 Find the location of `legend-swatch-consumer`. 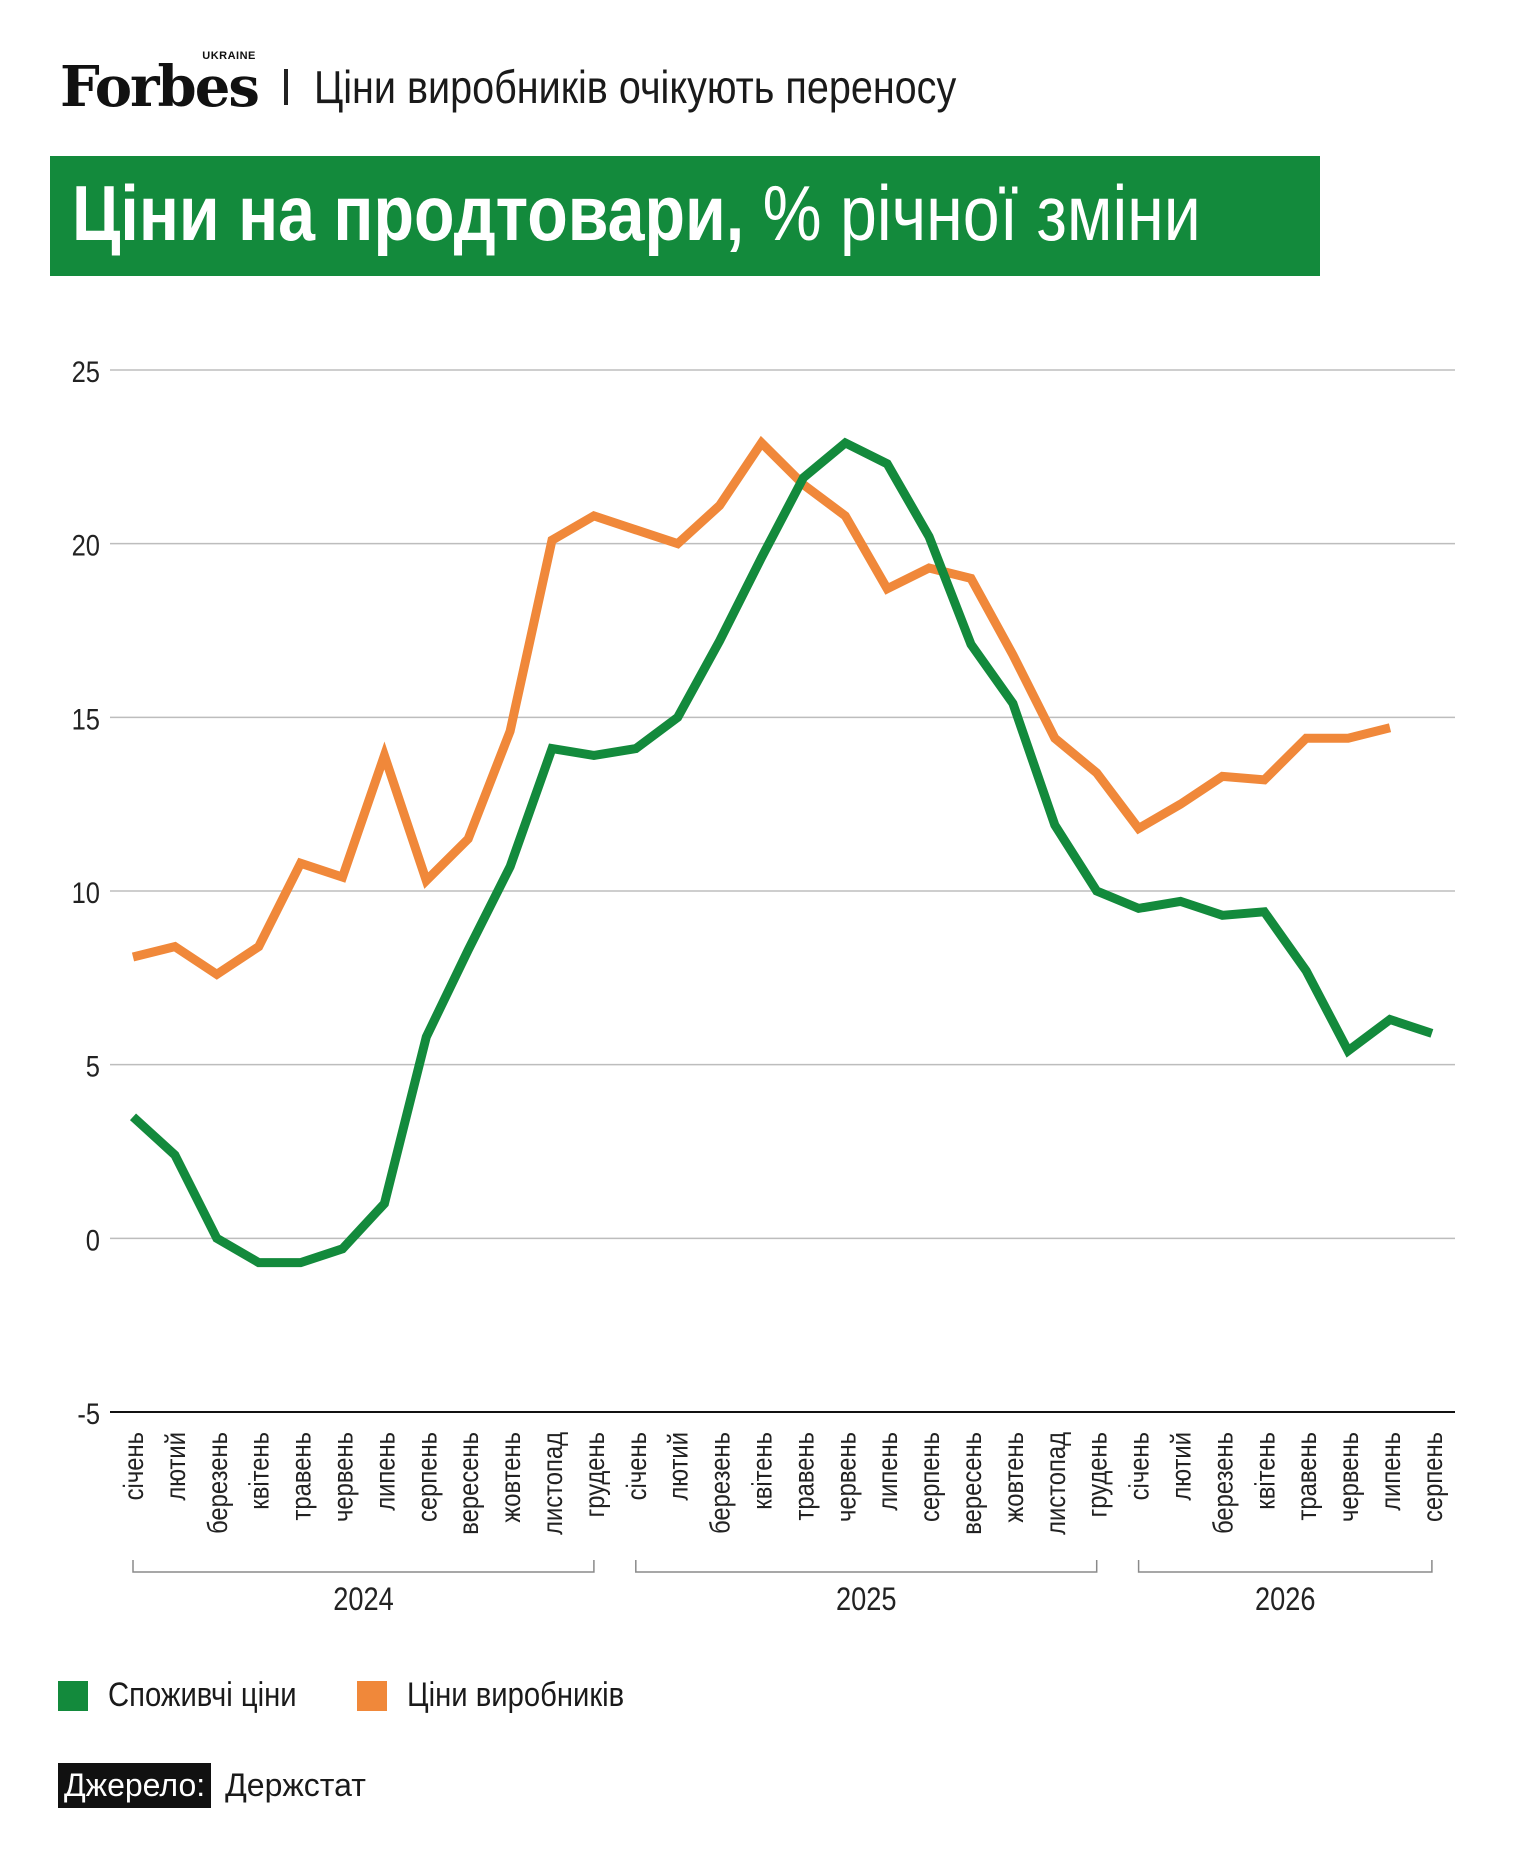

legend-swatch-consumer is located at coordinates (73, 1695).